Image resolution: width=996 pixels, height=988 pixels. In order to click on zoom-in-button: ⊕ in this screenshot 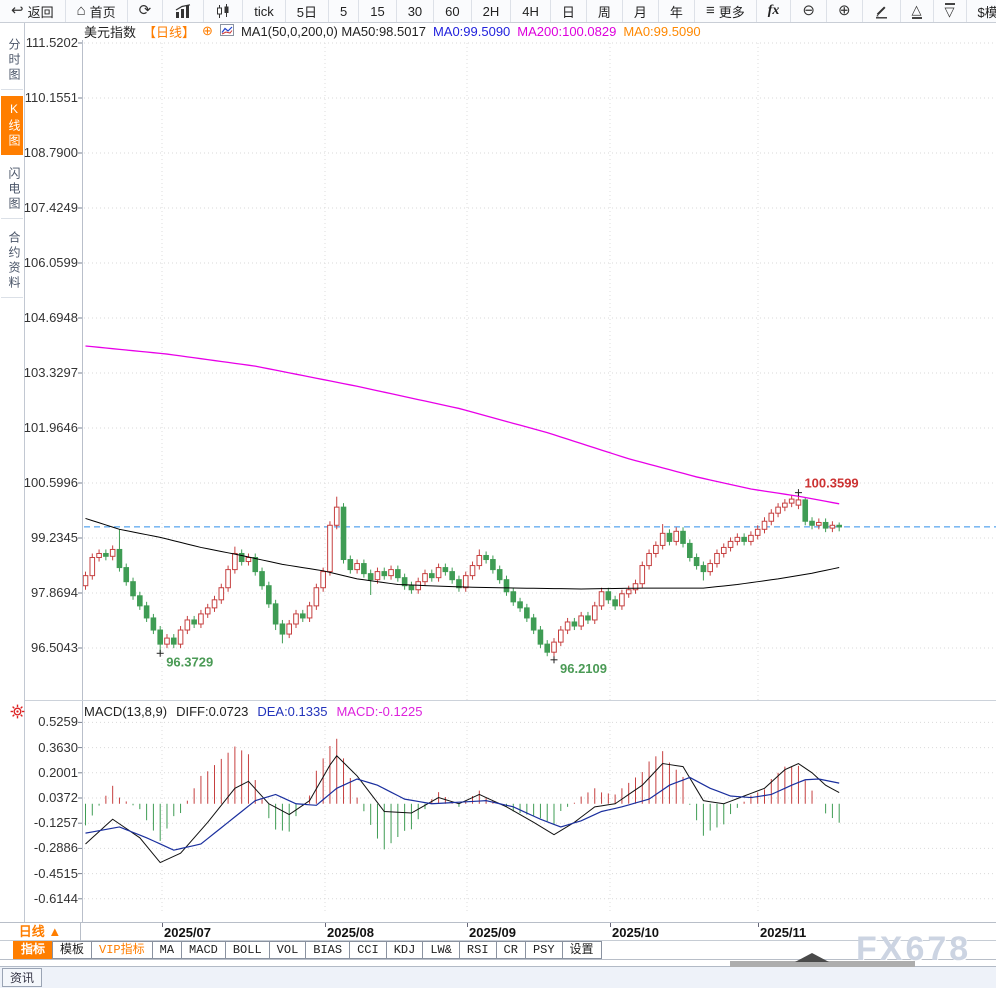, I will do `click(845, 11)`.